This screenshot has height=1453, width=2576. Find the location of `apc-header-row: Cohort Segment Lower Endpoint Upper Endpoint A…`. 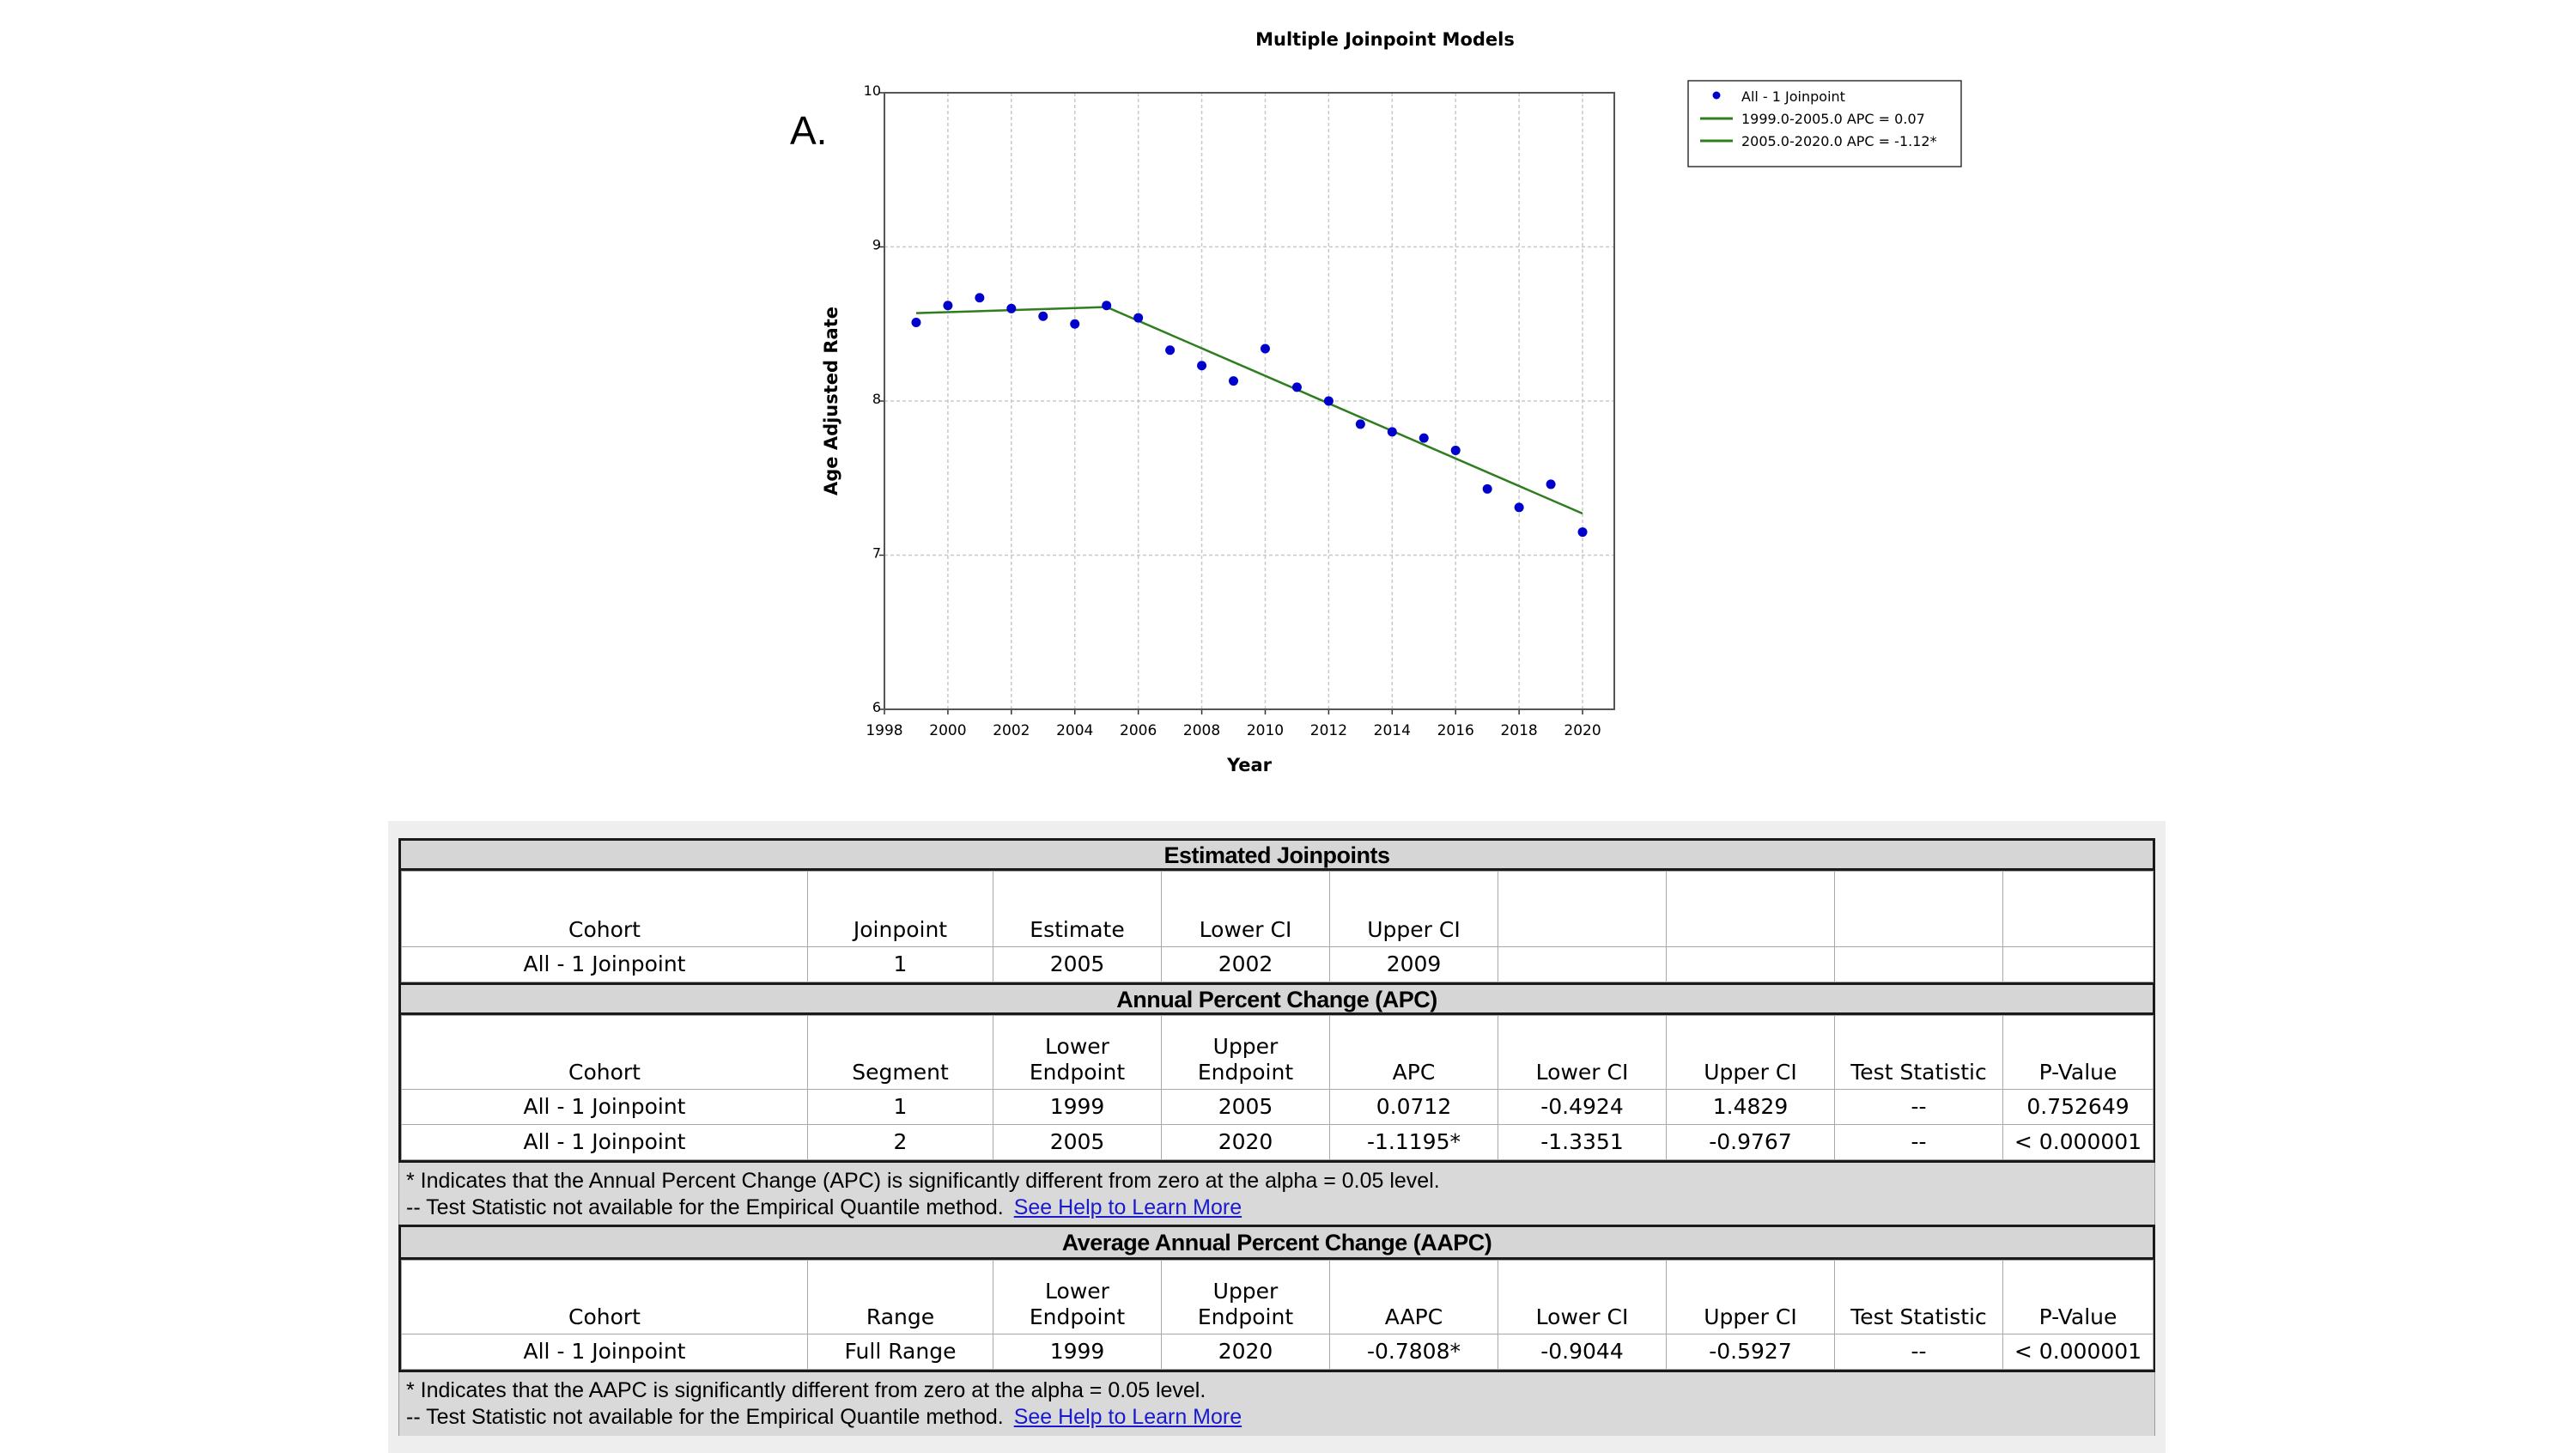

apc-header-row: Cohort Segment Lower Endpoint Upper Endpoint A… is located at coordinates (1277, 1053).